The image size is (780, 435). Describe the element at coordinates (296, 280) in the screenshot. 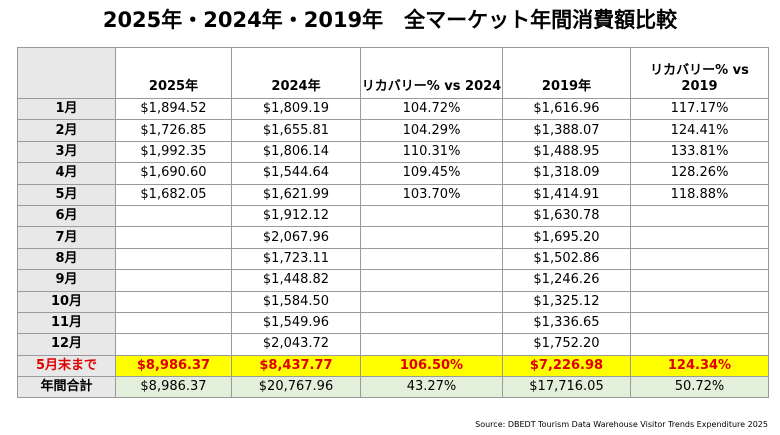

I see `value-cell: $1,448.82` at that location.